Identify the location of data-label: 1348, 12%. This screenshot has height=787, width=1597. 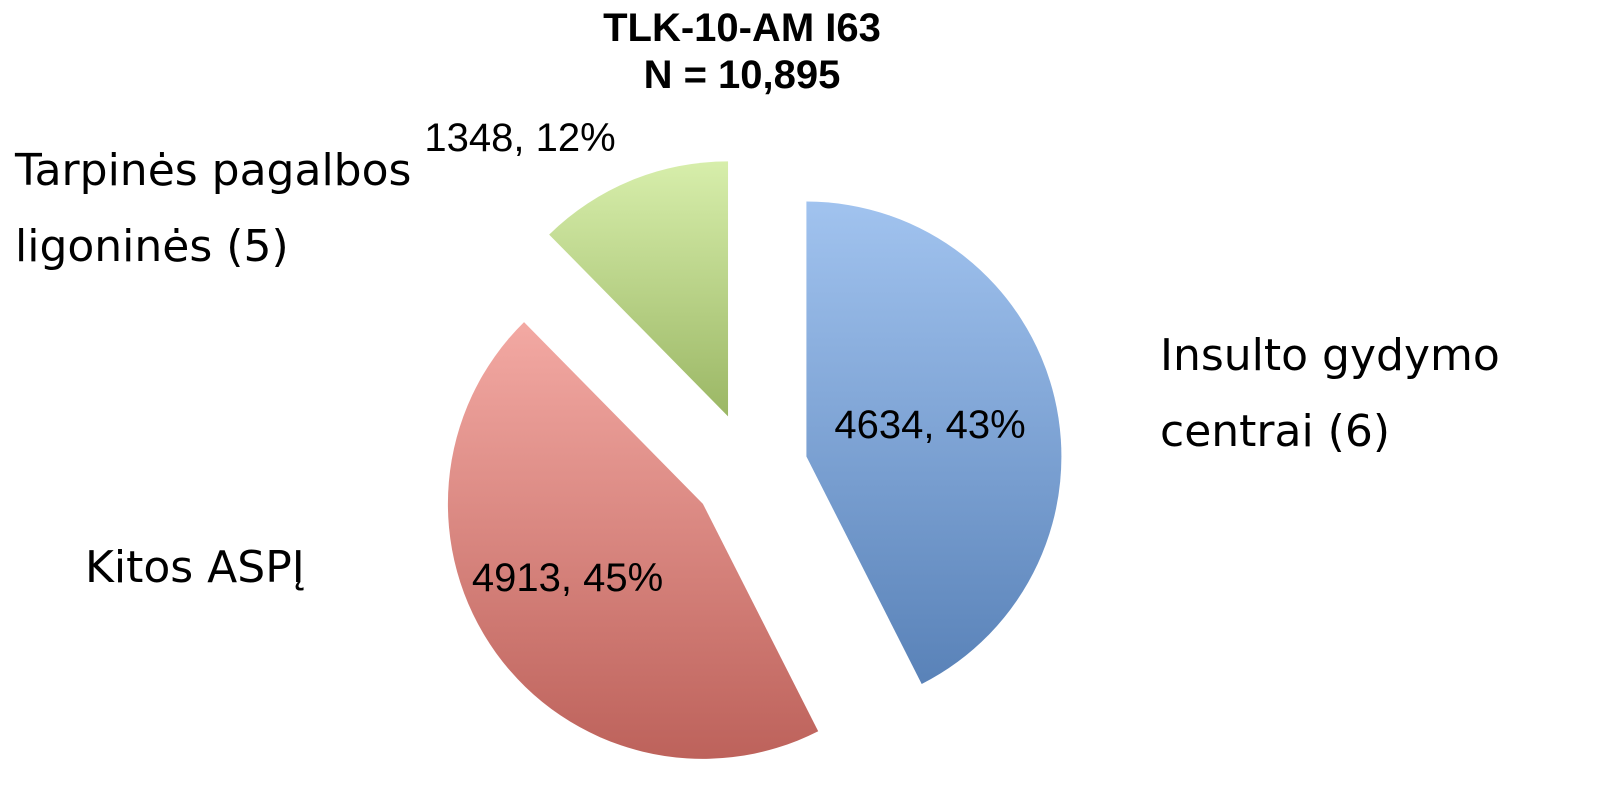
(520, 138).